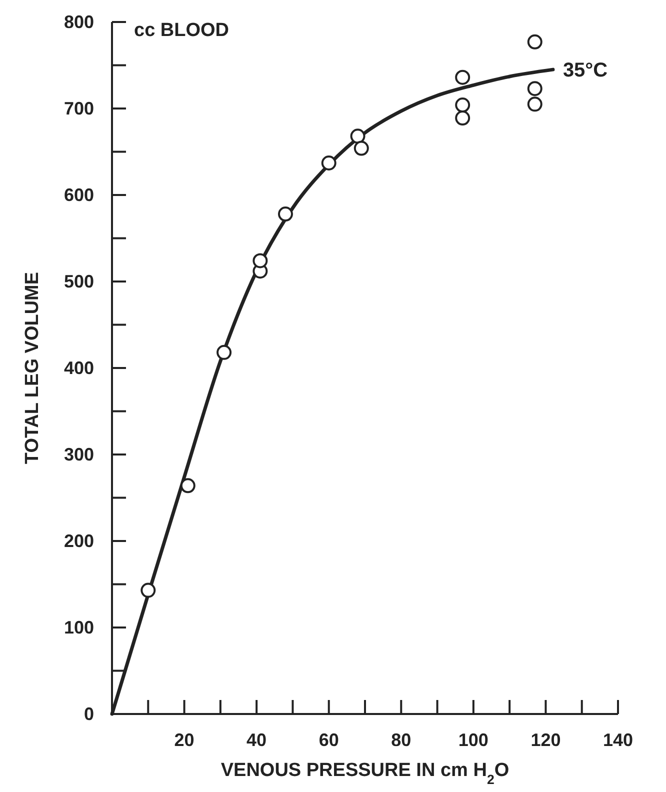  I want to click on y-tick-label: 300, so click(79, 454).